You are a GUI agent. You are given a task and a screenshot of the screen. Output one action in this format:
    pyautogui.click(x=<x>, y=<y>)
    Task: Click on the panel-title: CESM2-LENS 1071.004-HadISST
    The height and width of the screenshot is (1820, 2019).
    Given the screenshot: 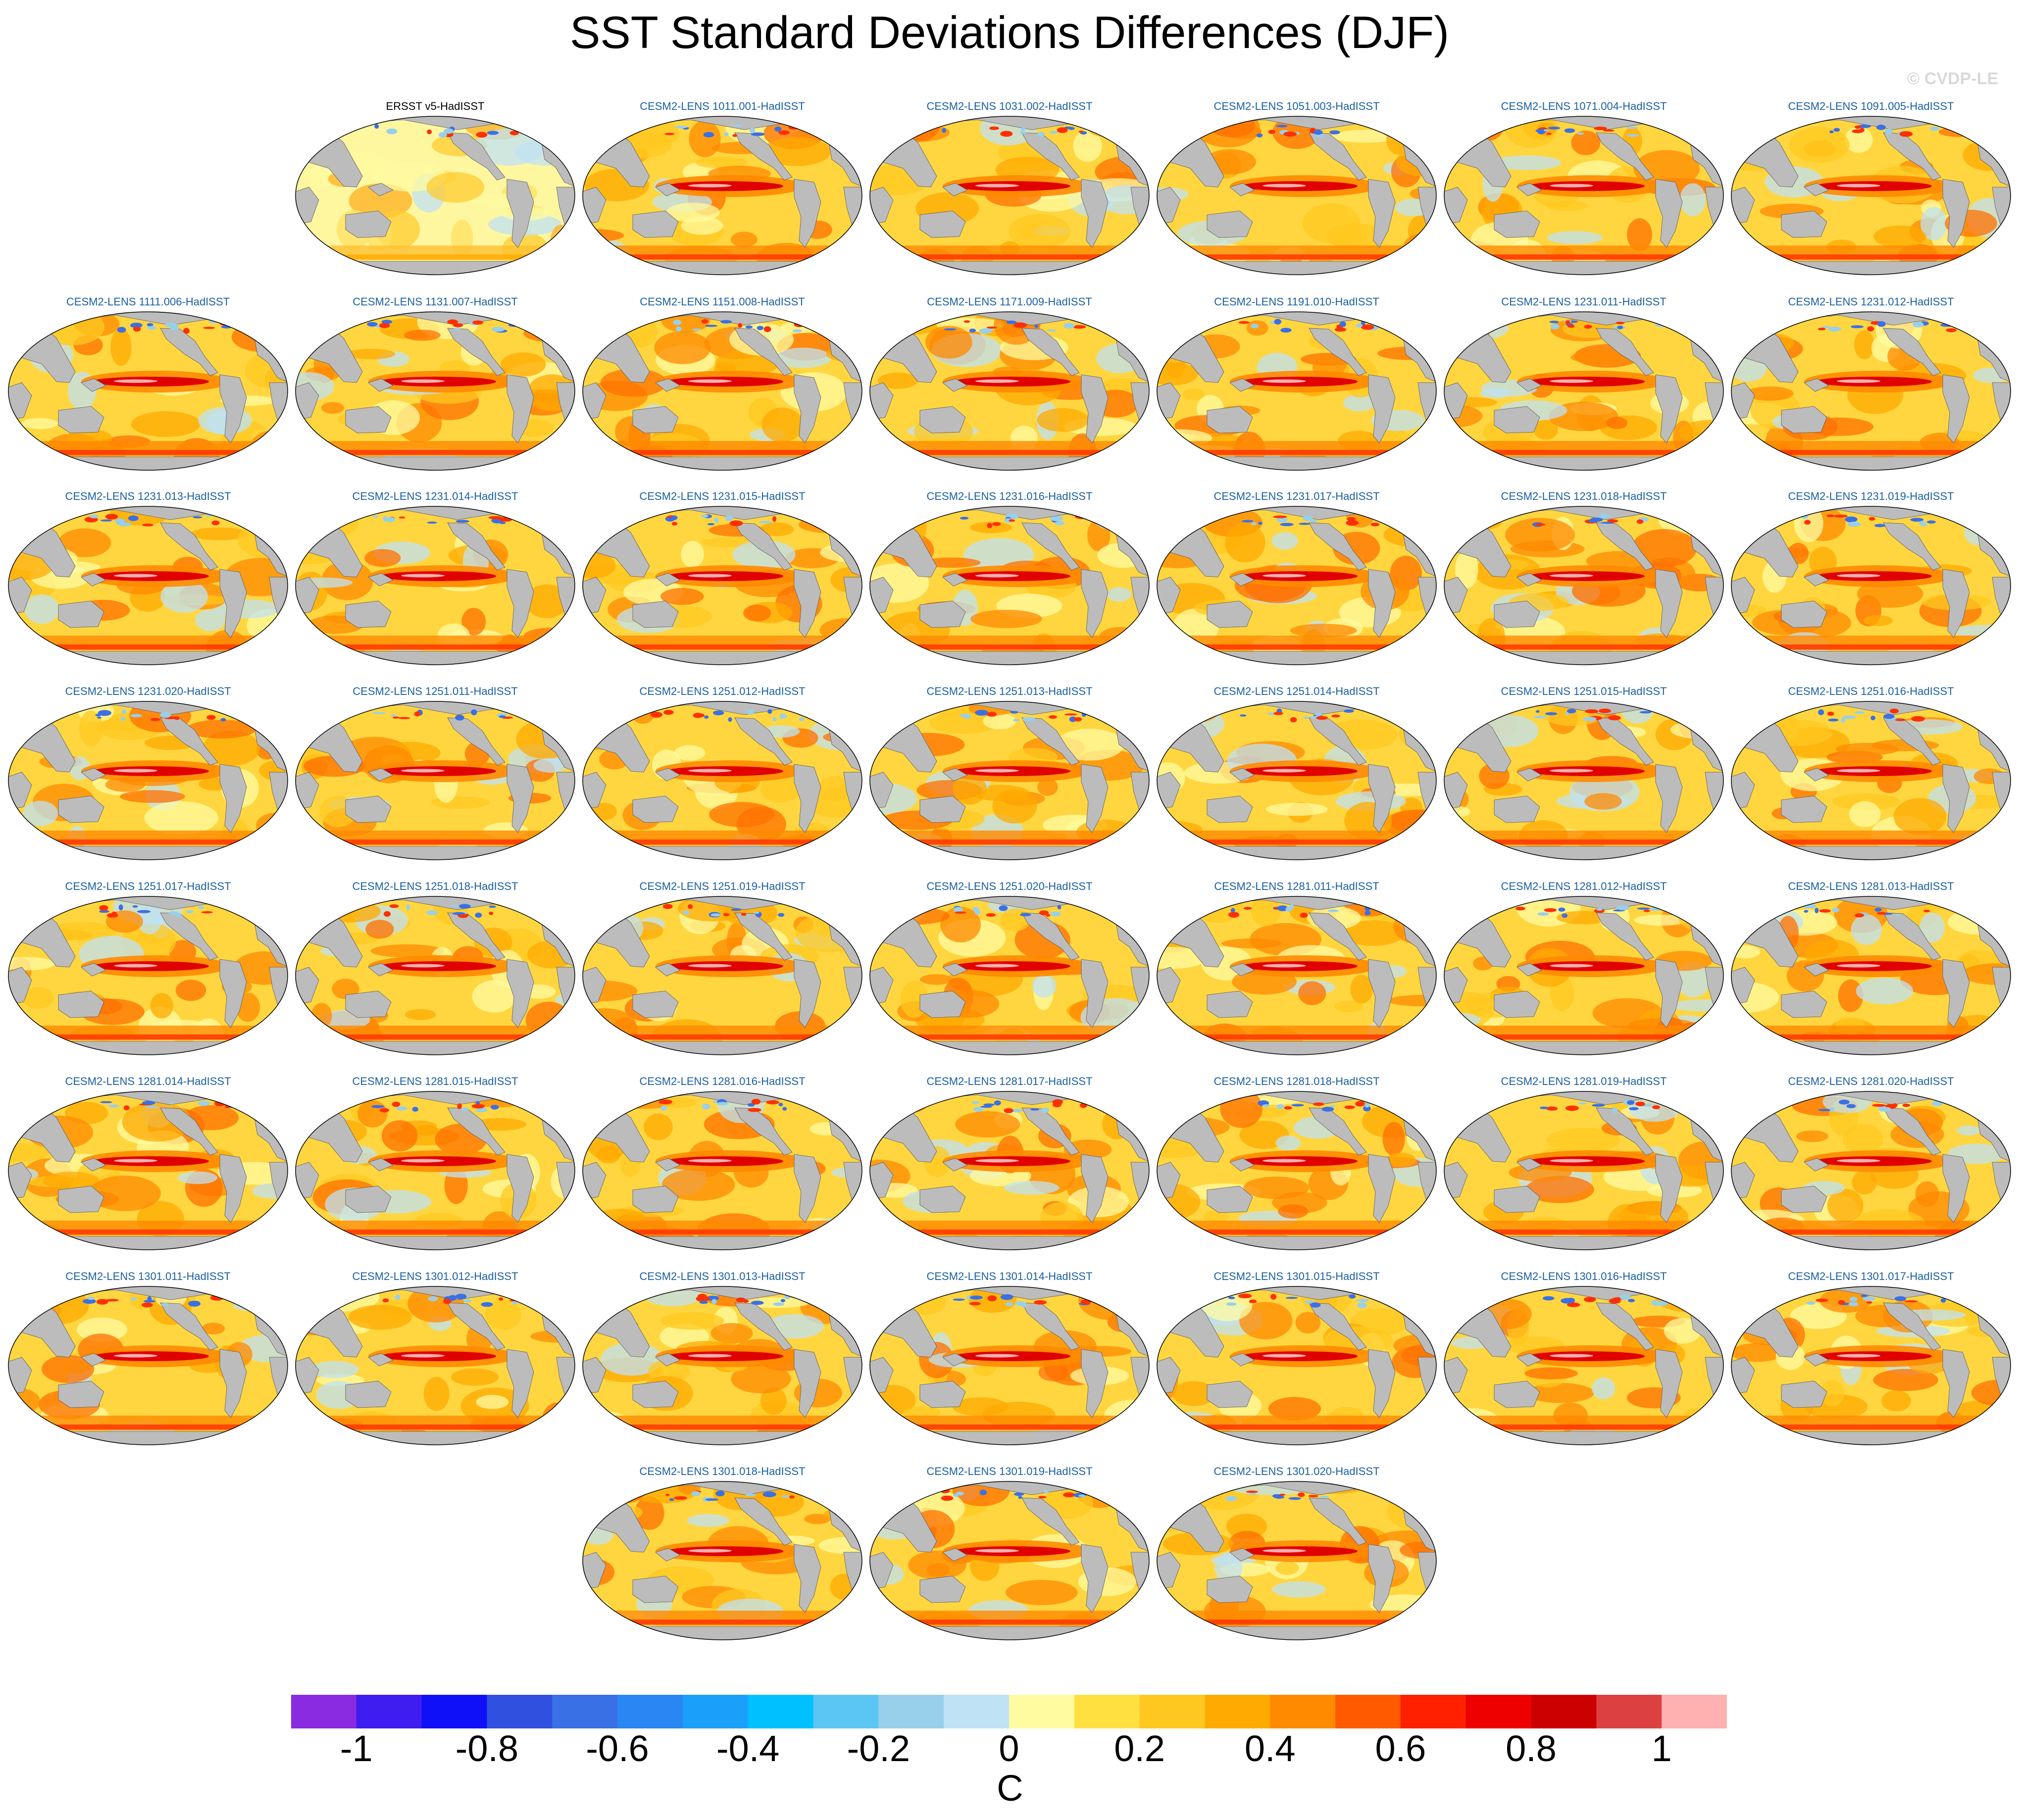 What is the action you would take?
    pyautogui.click(x=1584, y=106)
    